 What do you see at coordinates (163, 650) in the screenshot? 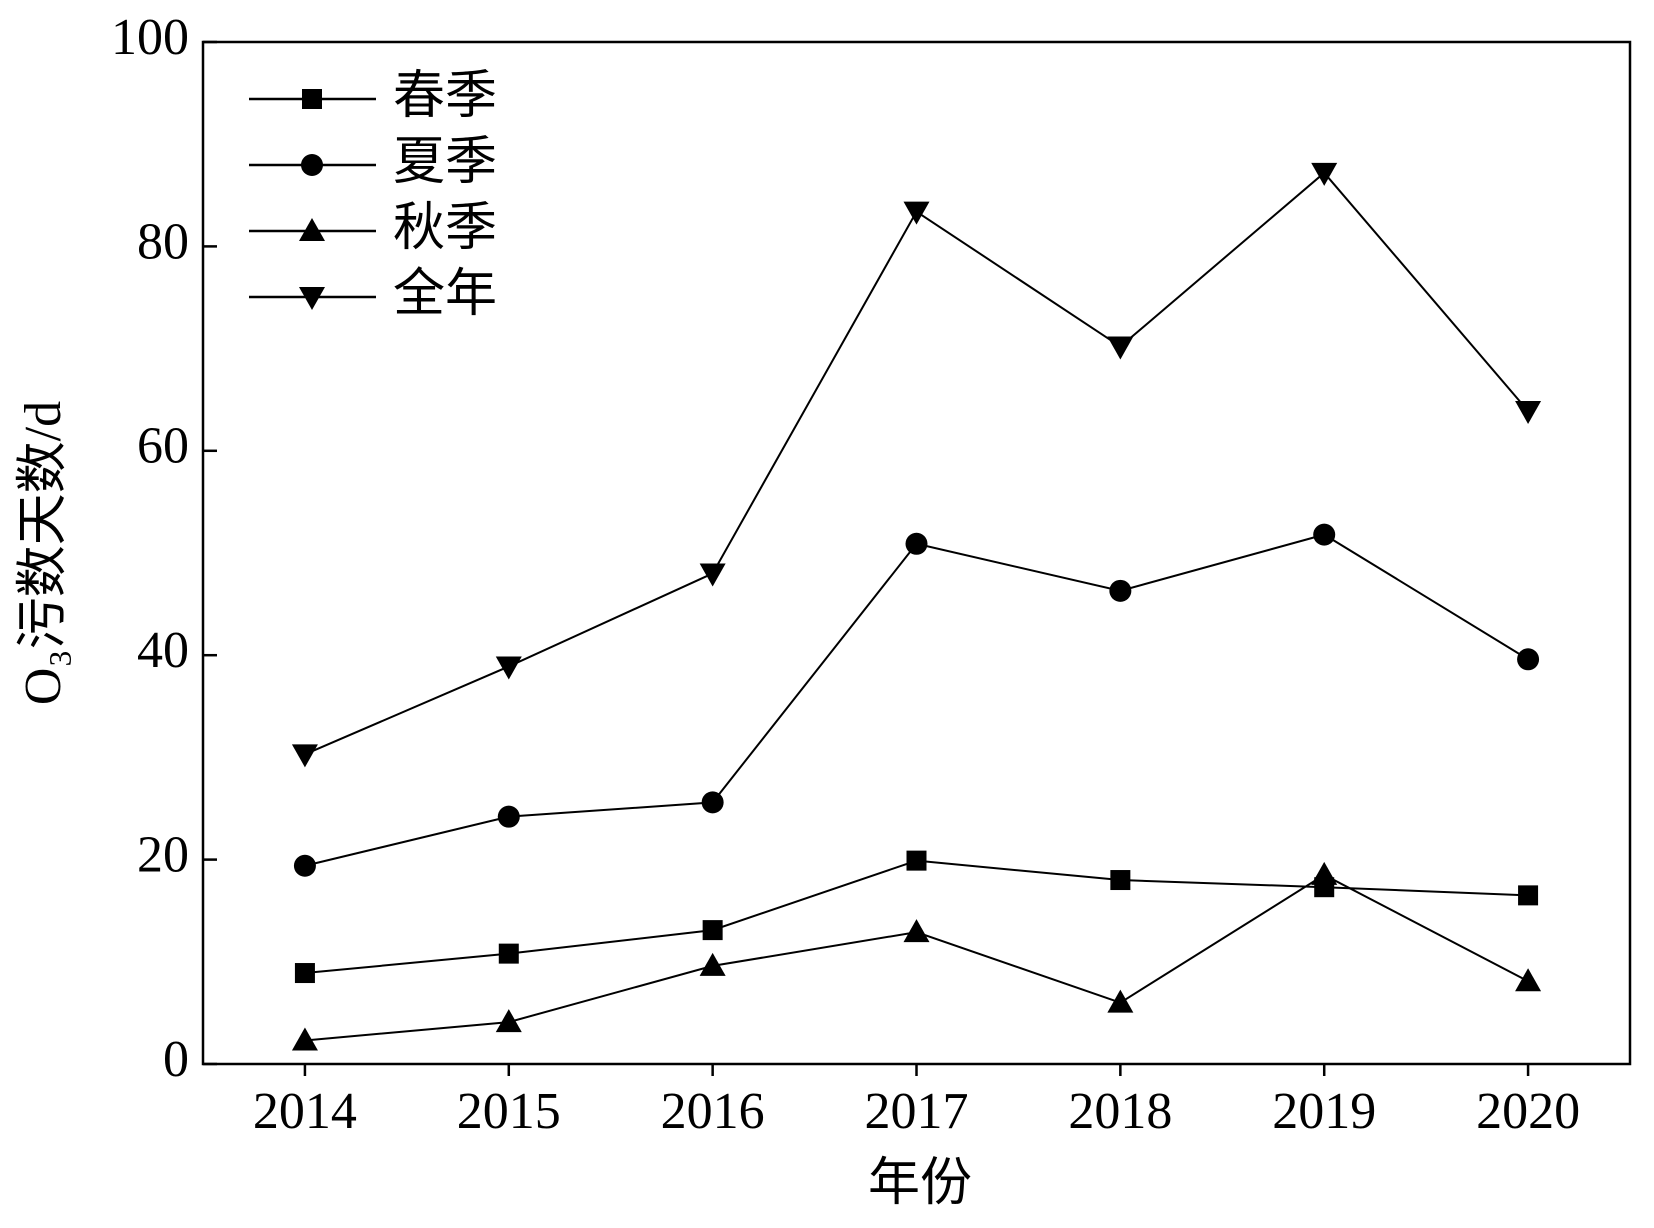
I see `y-tick-label: 40` at bounding box center [163, 650].